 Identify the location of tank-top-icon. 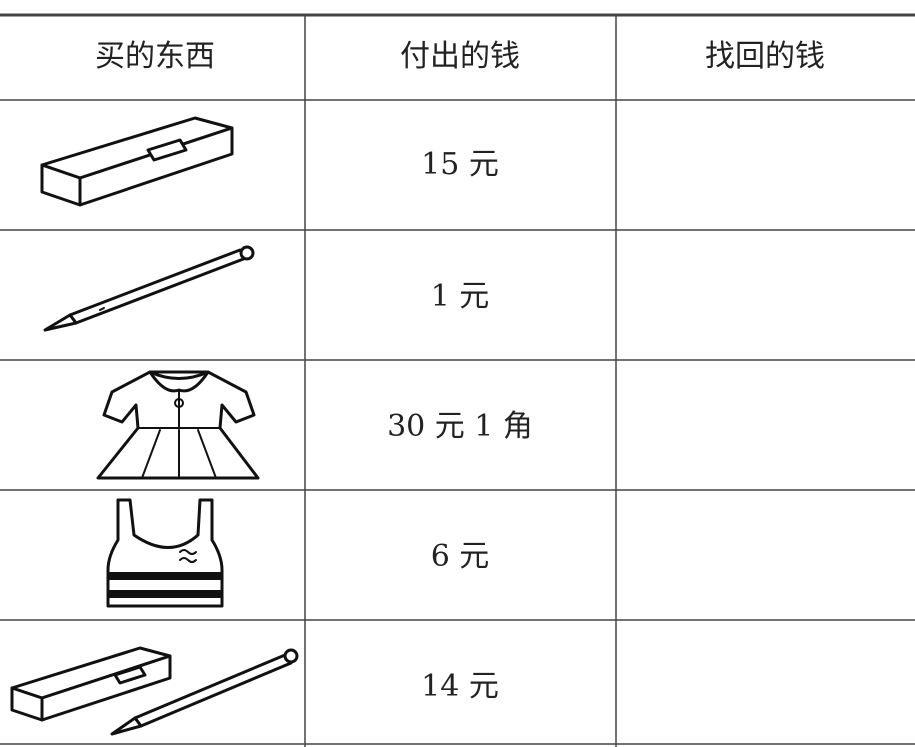
(165, 553).